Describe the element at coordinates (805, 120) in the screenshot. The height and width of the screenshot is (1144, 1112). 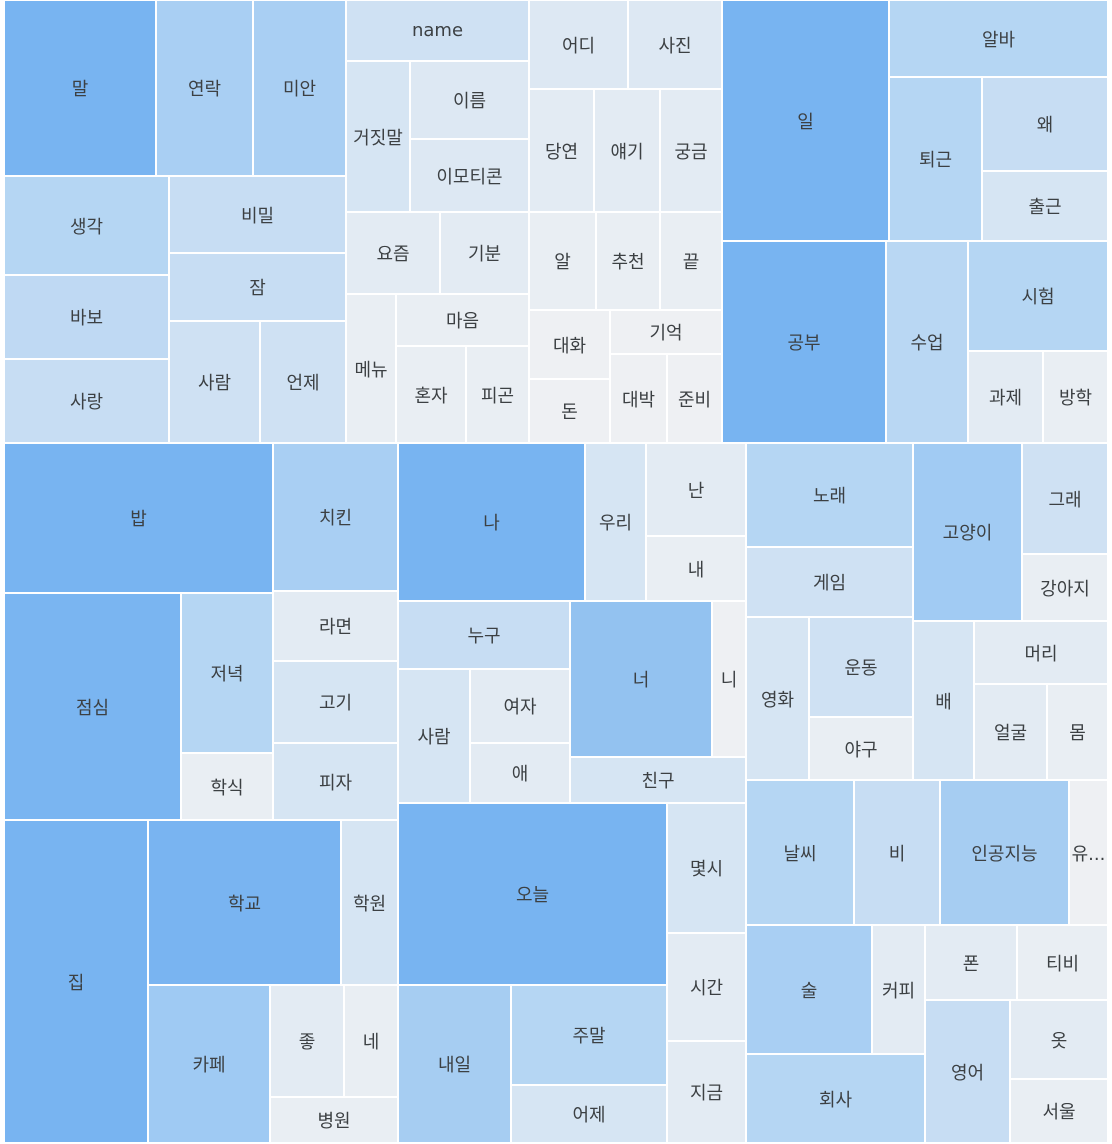
I see `tile: 일` at that location.